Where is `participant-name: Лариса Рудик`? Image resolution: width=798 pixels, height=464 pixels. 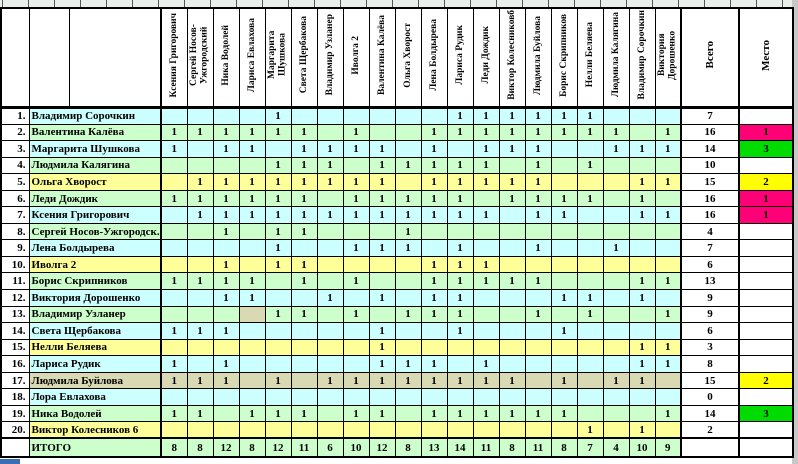
participant-name: Лариса Рудик is located at coordinates (95, 364).